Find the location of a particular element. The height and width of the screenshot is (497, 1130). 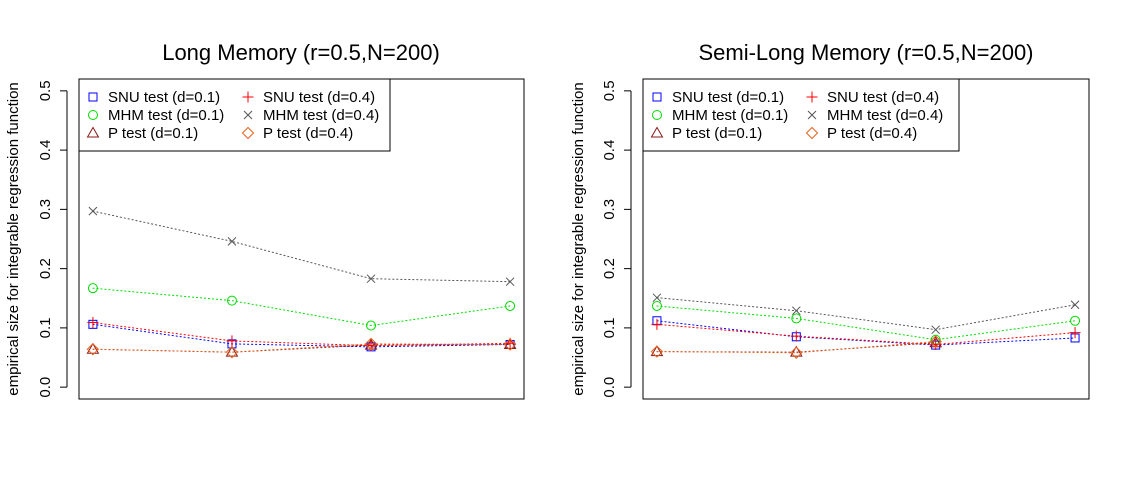

chart-title: Semi-Long Memory (r=0.5,N=200) is located at coordinates (865, 52).